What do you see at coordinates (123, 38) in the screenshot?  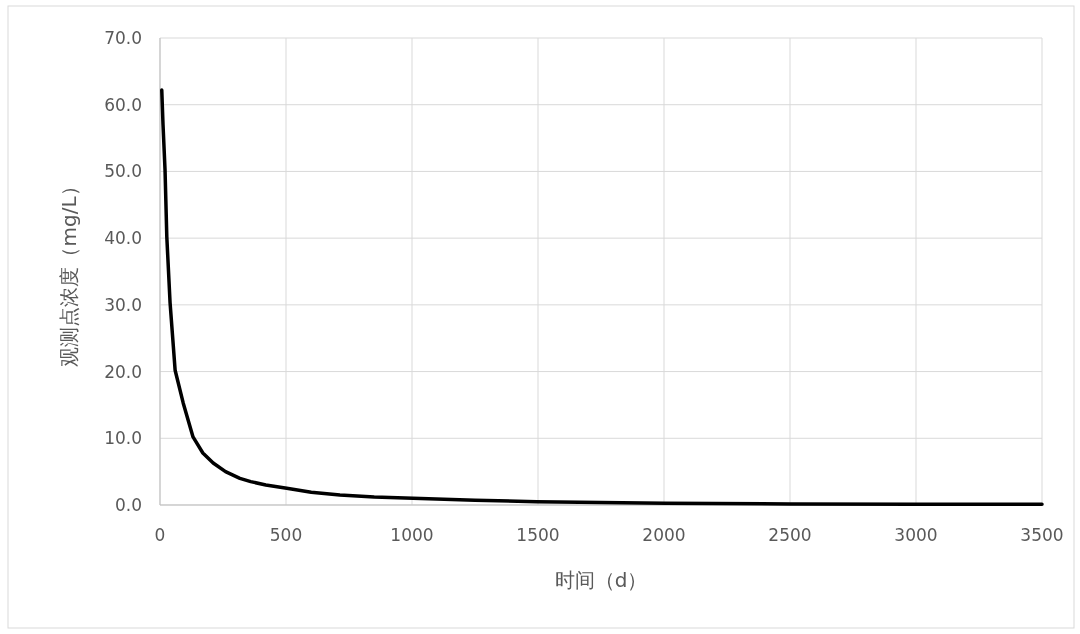 I see `y-tick-label: 70.0` at bounding box center [123, 38].